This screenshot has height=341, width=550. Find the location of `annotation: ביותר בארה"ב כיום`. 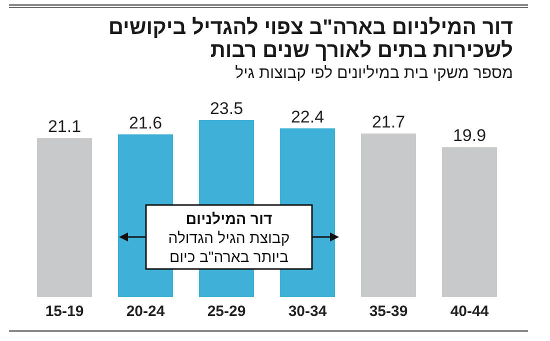

annotation: ביותר בארה"ב כיום is located at coordinates (229, 257).